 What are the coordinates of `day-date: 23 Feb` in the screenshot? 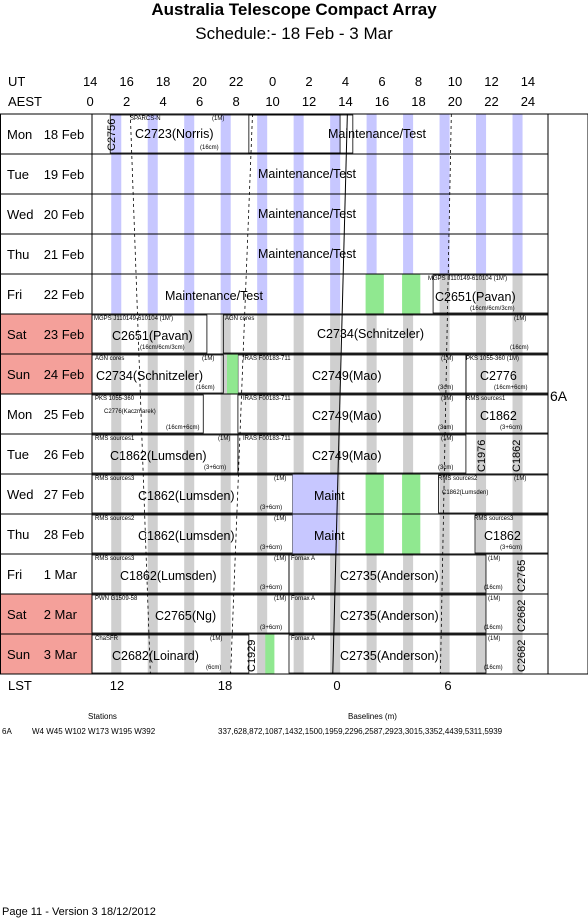 It's located at (64, 334).